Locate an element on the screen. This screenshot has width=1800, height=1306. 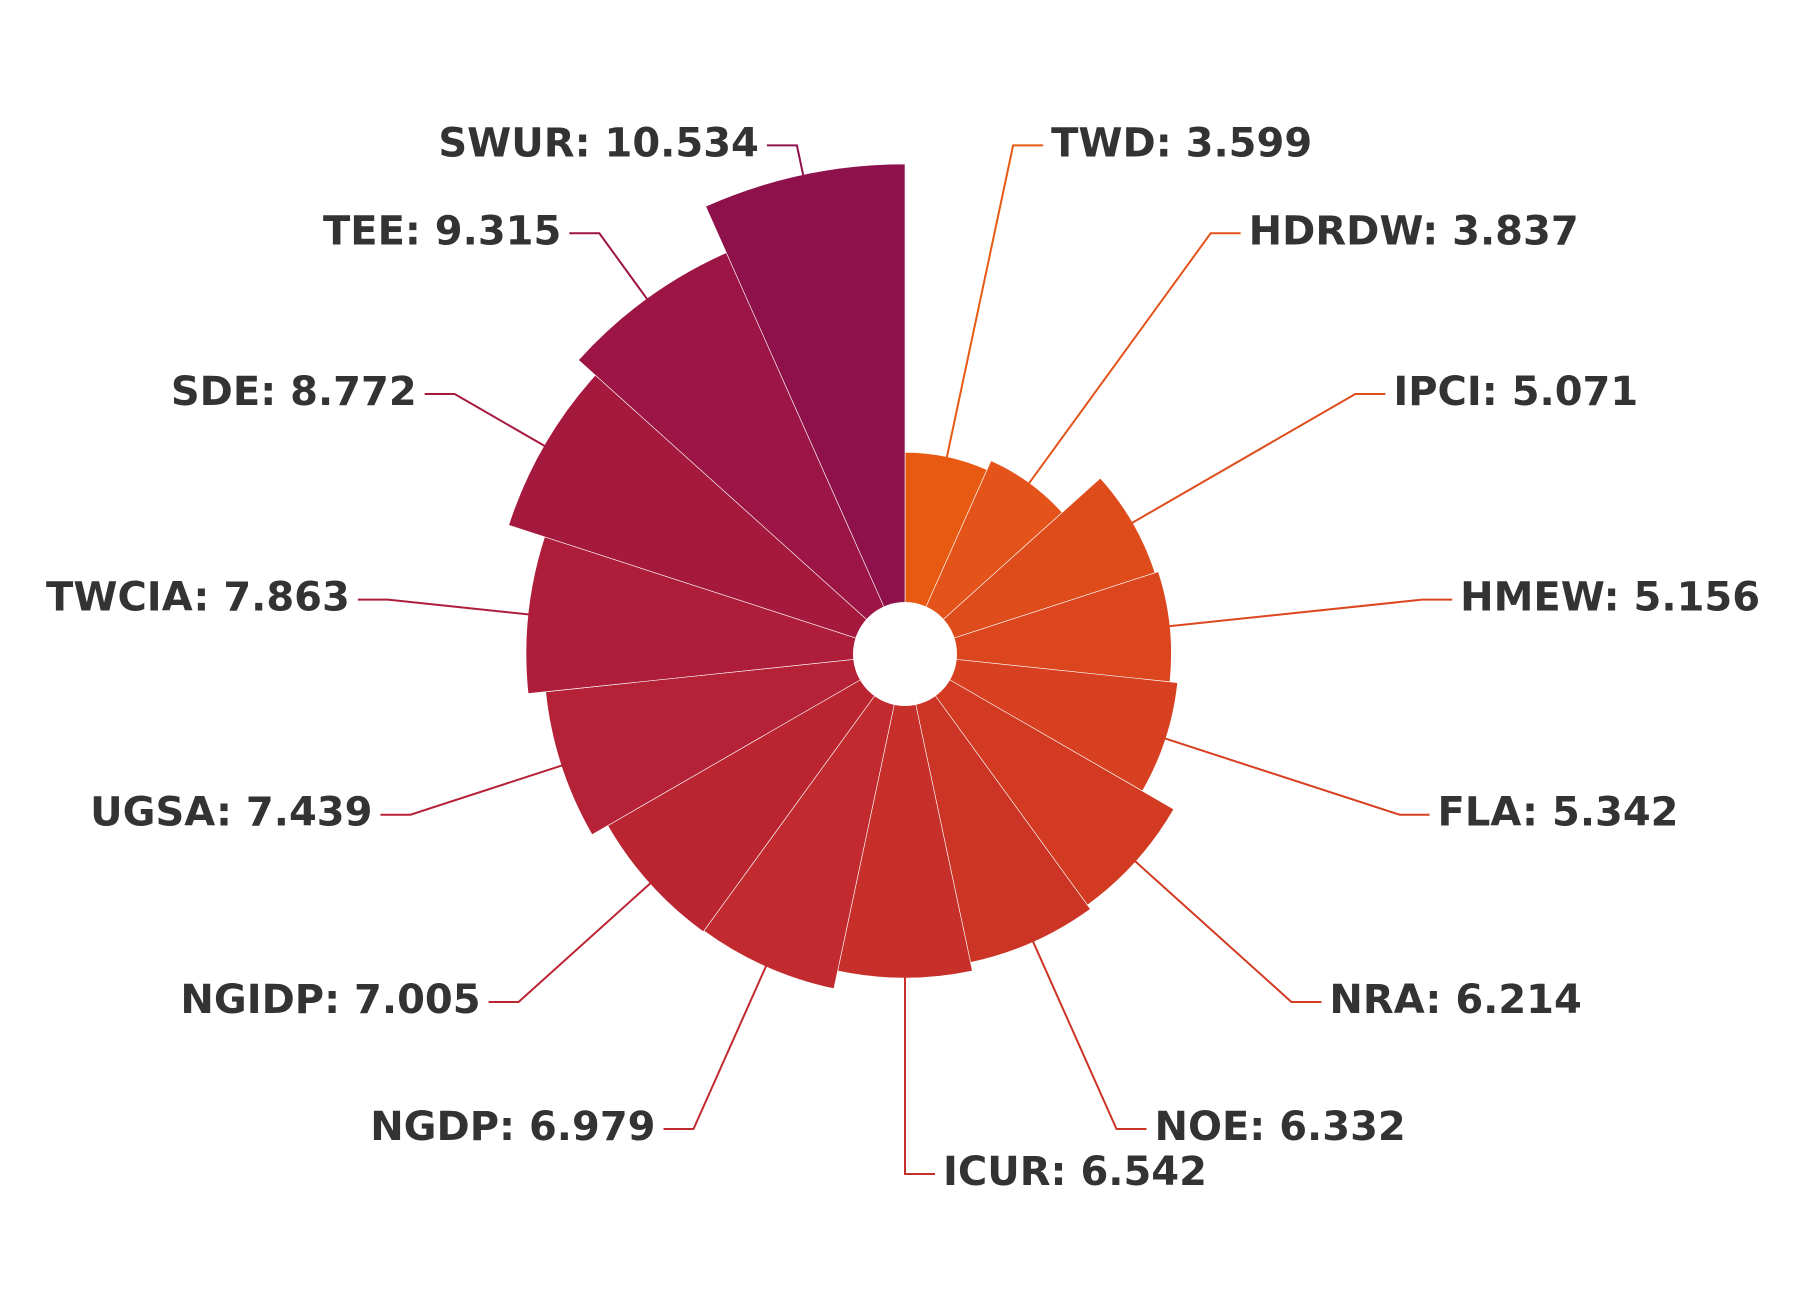
data-label: HDRDW: 3.837 is located at coordinates (1414, 231).